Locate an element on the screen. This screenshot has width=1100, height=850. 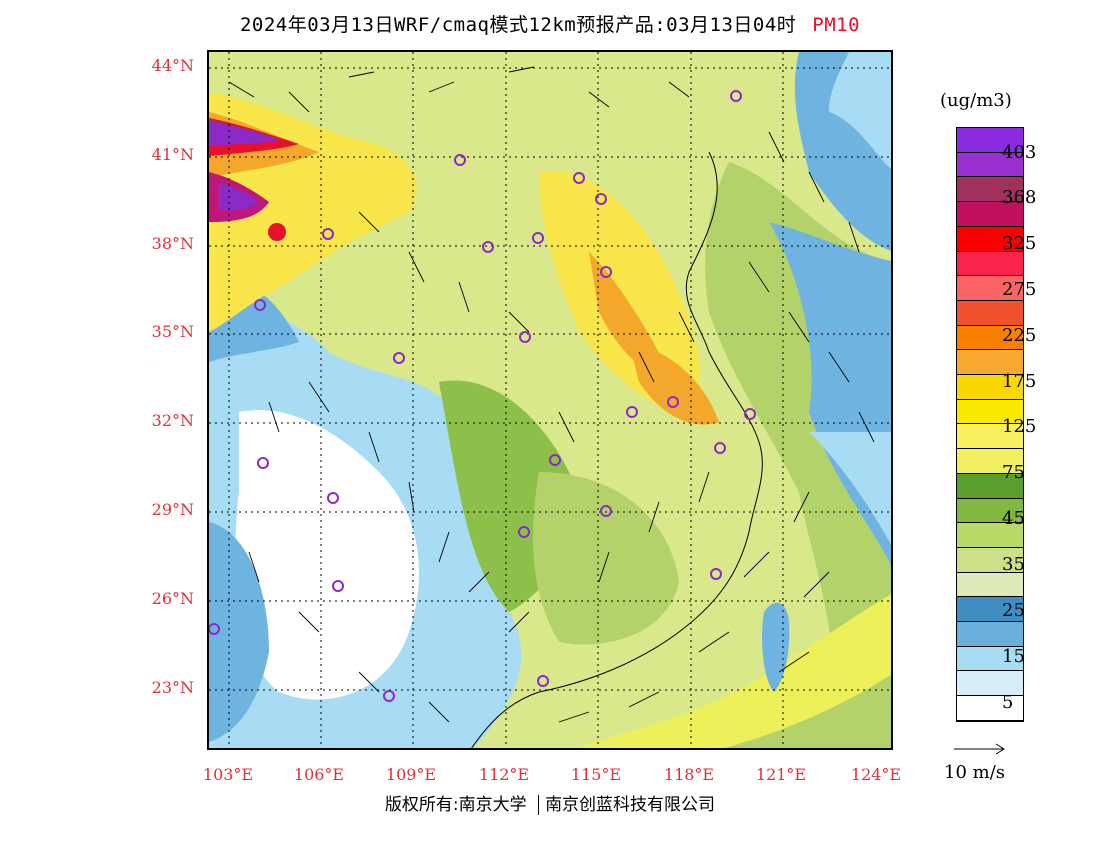
lon-label-103: 103°E is located at coordinates (228, 774).